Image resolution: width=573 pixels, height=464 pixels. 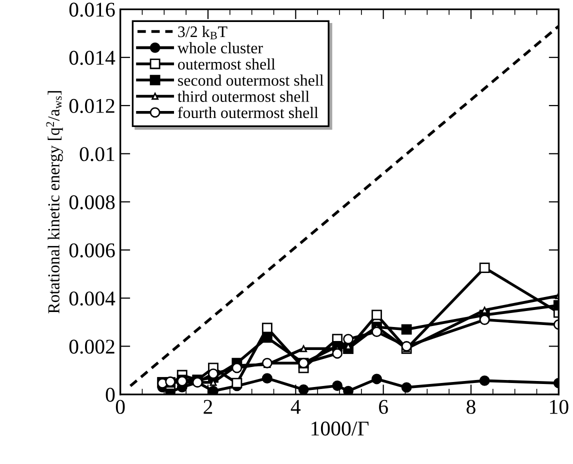 I want to click on legend-label: second outermost shell, so click(x=251, y=80).